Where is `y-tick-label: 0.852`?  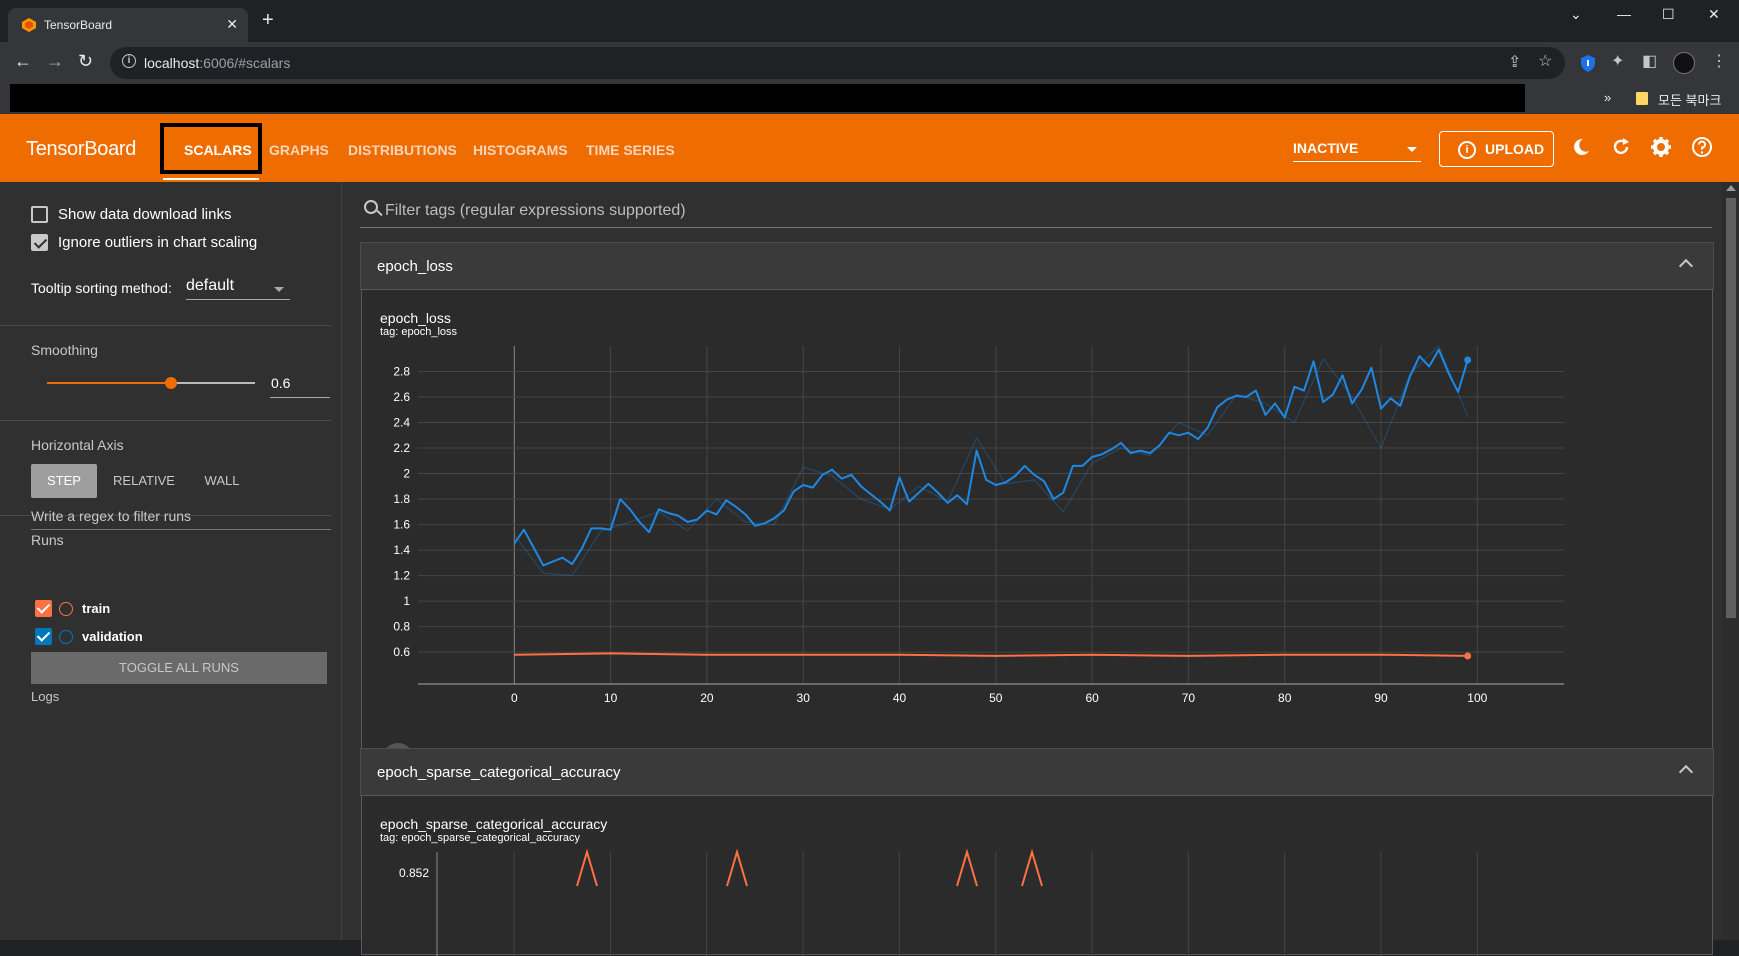 y-tick-label: 0.852 is located at coordinates (414, 873).